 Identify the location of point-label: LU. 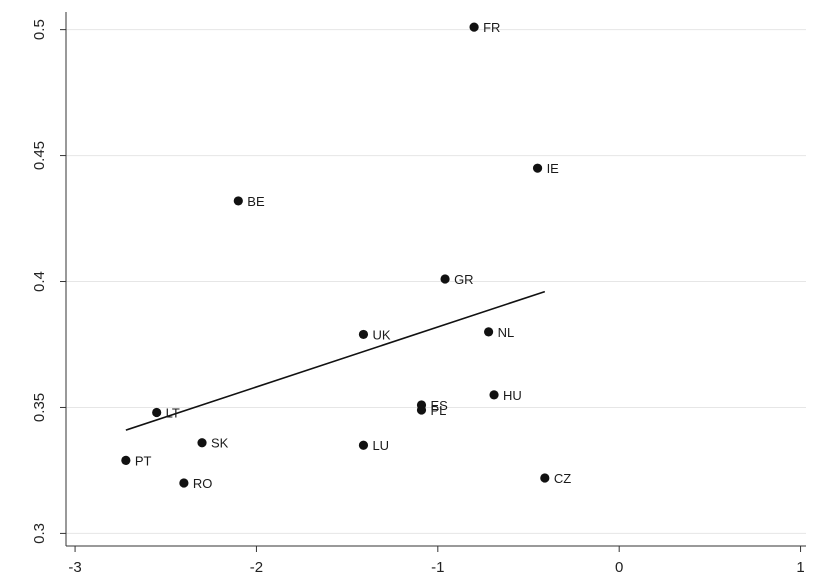
(380, 445).